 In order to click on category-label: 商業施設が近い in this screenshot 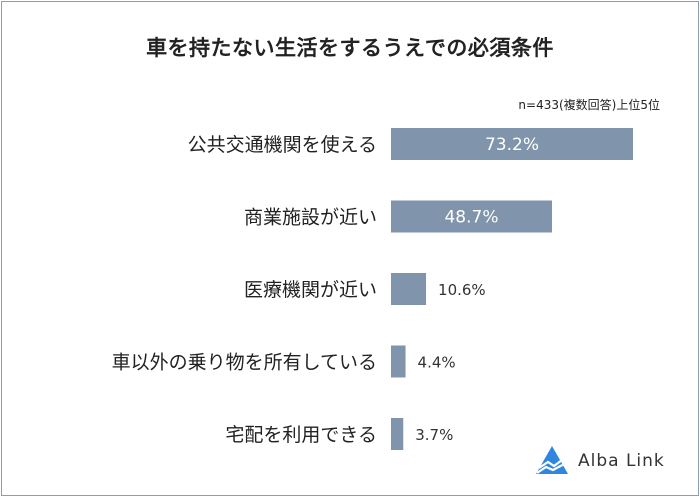, I will do `click(310, 218)`.